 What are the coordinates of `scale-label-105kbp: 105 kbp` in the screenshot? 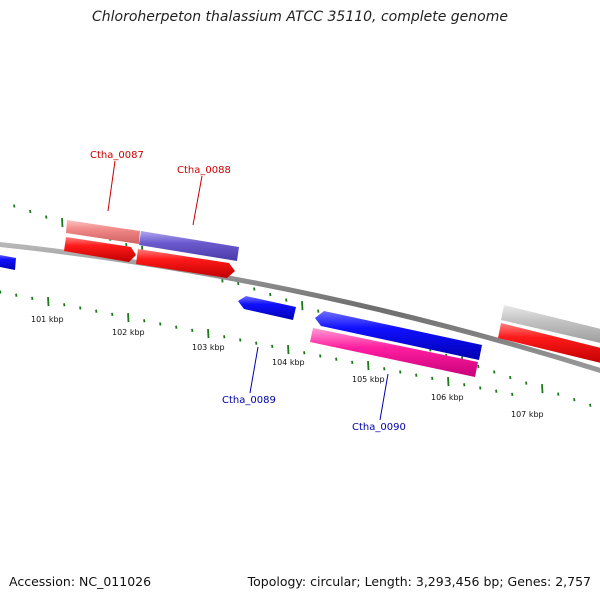 It's located at (368, 379).